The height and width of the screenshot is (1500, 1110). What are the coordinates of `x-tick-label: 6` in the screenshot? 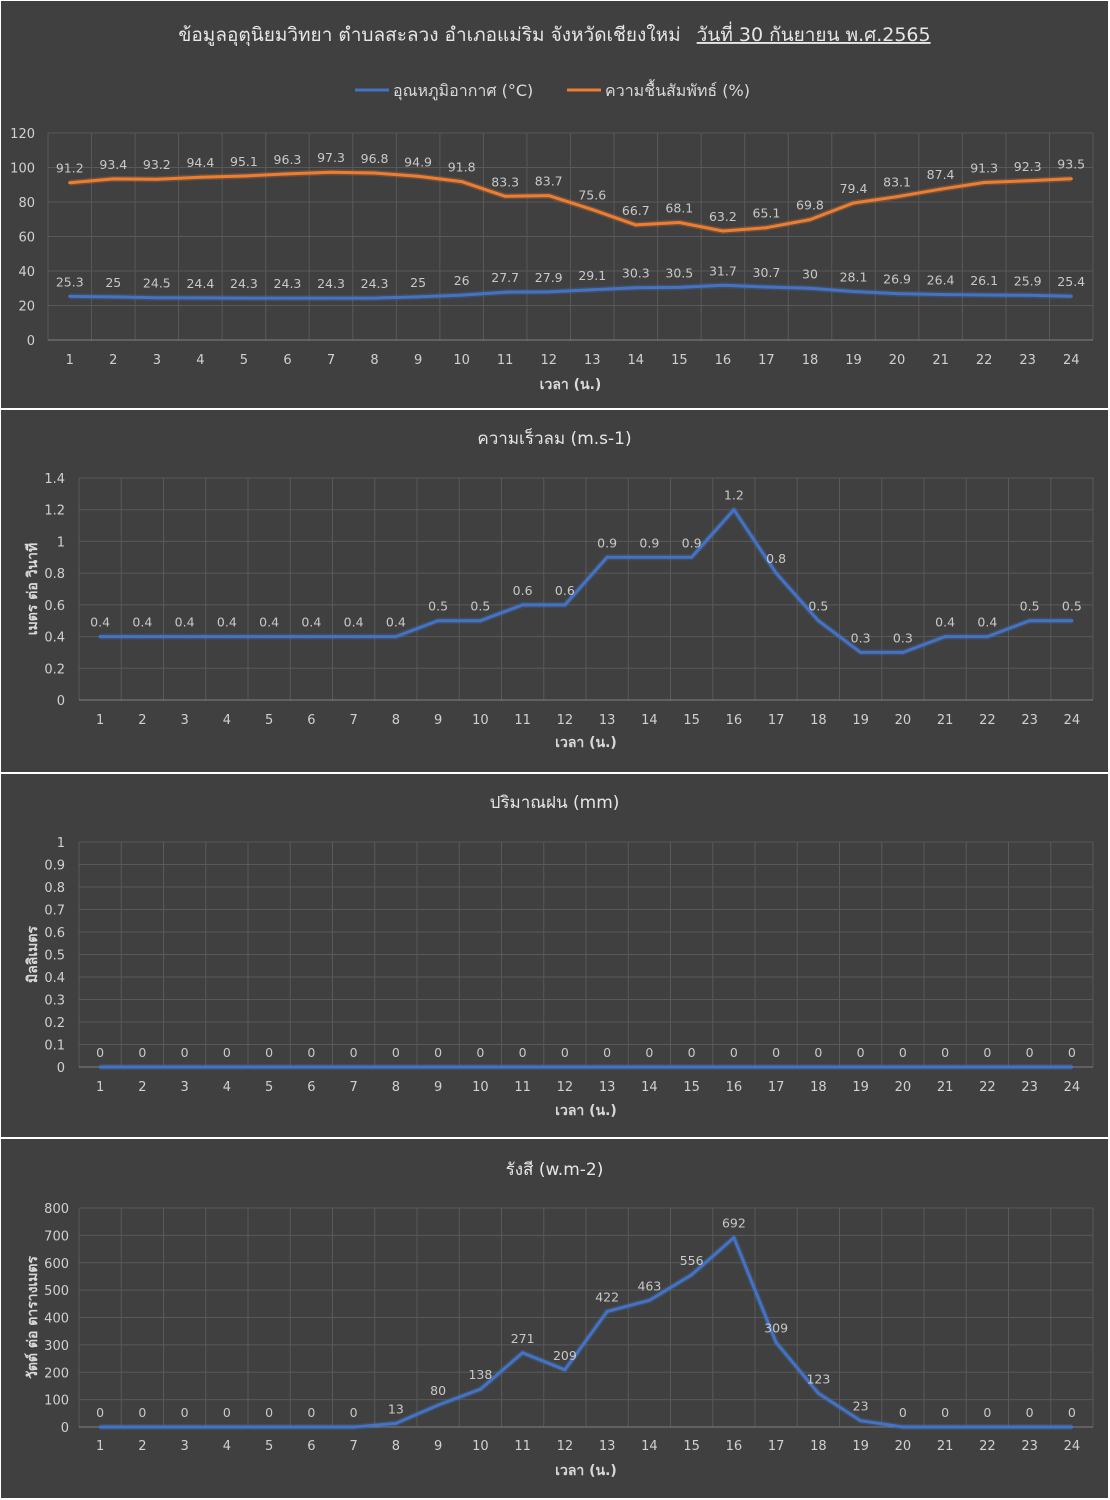 It's located at (311, 1446).